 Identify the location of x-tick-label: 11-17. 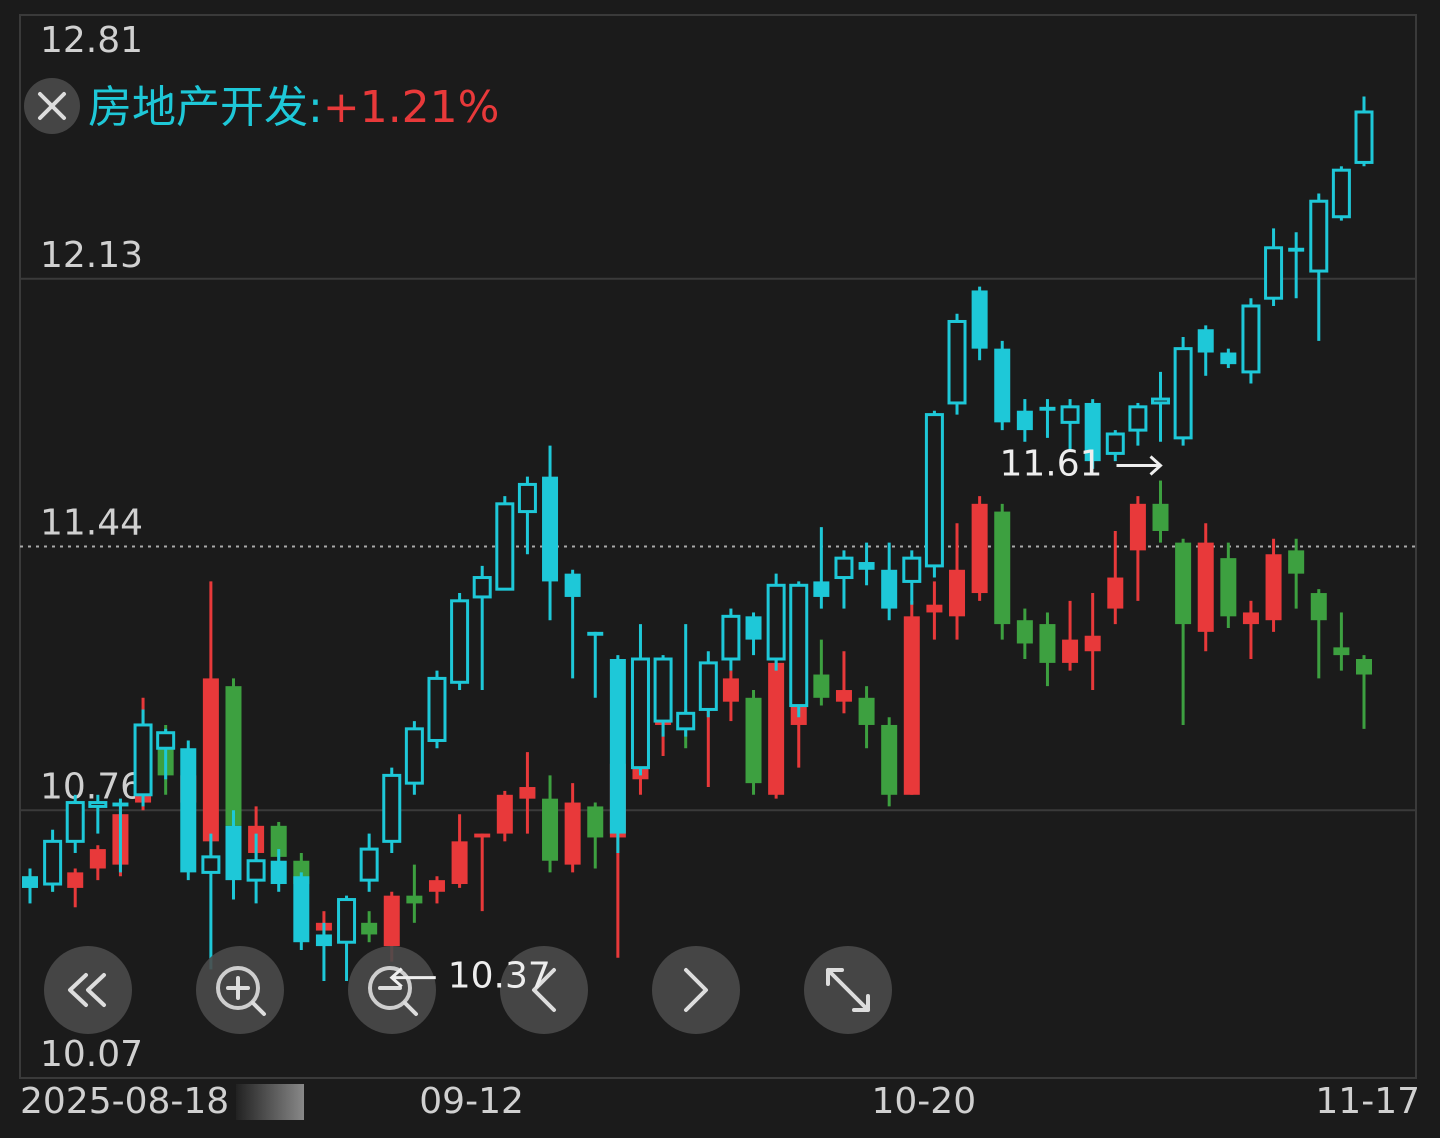
(1367, 1101).